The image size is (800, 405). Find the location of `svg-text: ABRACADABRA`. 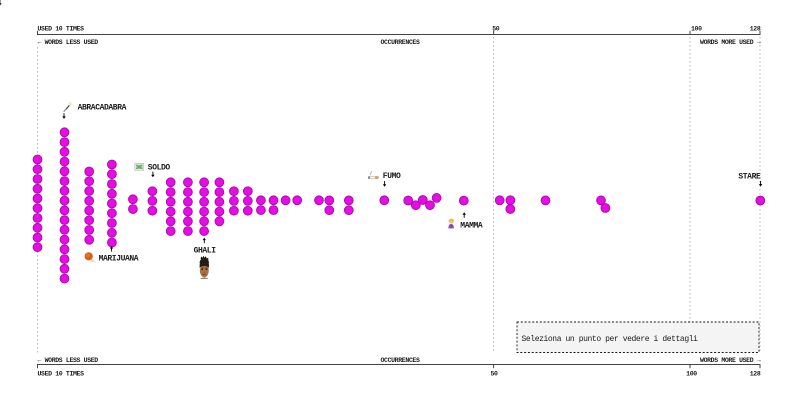

svg-text: ABRACADABRA is located at coordinates (102, 107).